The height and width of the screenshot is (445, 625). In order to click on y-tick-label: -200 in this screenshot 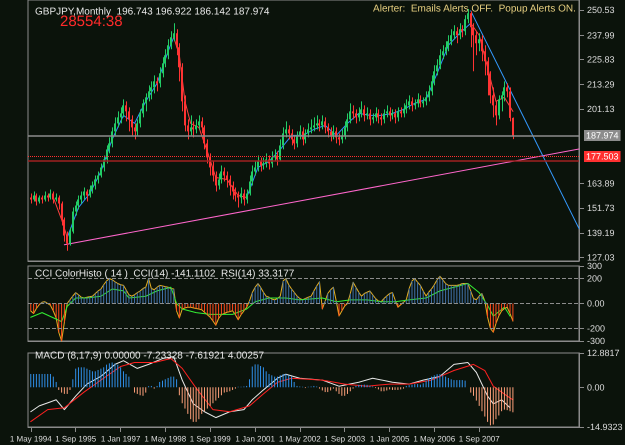, I will do `click(596, 329)`.